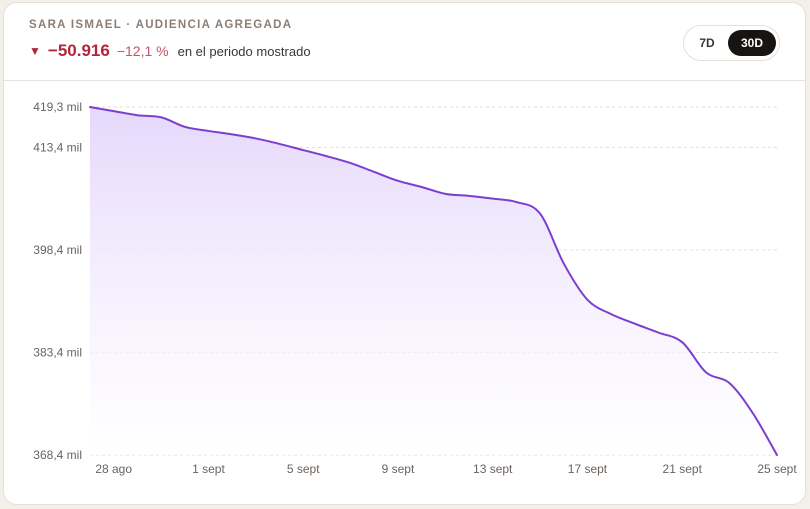 This screenshot has height=509, width=810. I want to click on range-7d-button: 7D, so click(707, 43).